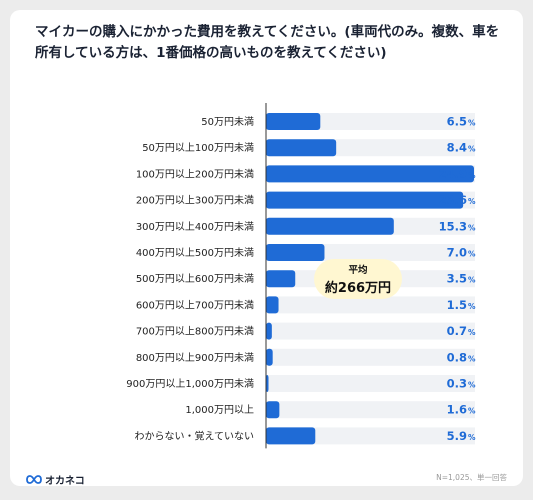  What do you see at coordinates (453, 200) in the screenshot?
I see `value-label: 23.6` at bounding box center [453, 200].